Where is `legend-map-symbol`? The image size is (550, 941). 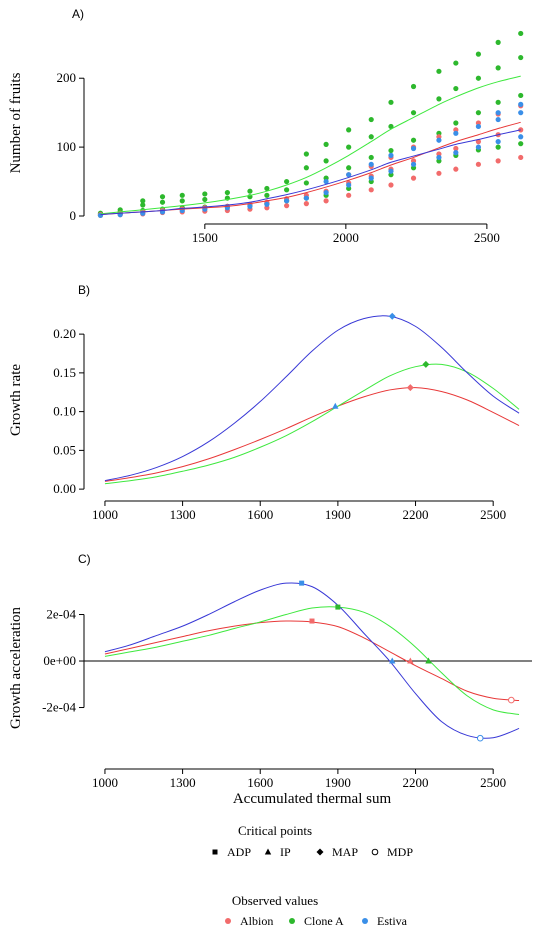 legend-map-symbol is located at coordinates (320, 852).